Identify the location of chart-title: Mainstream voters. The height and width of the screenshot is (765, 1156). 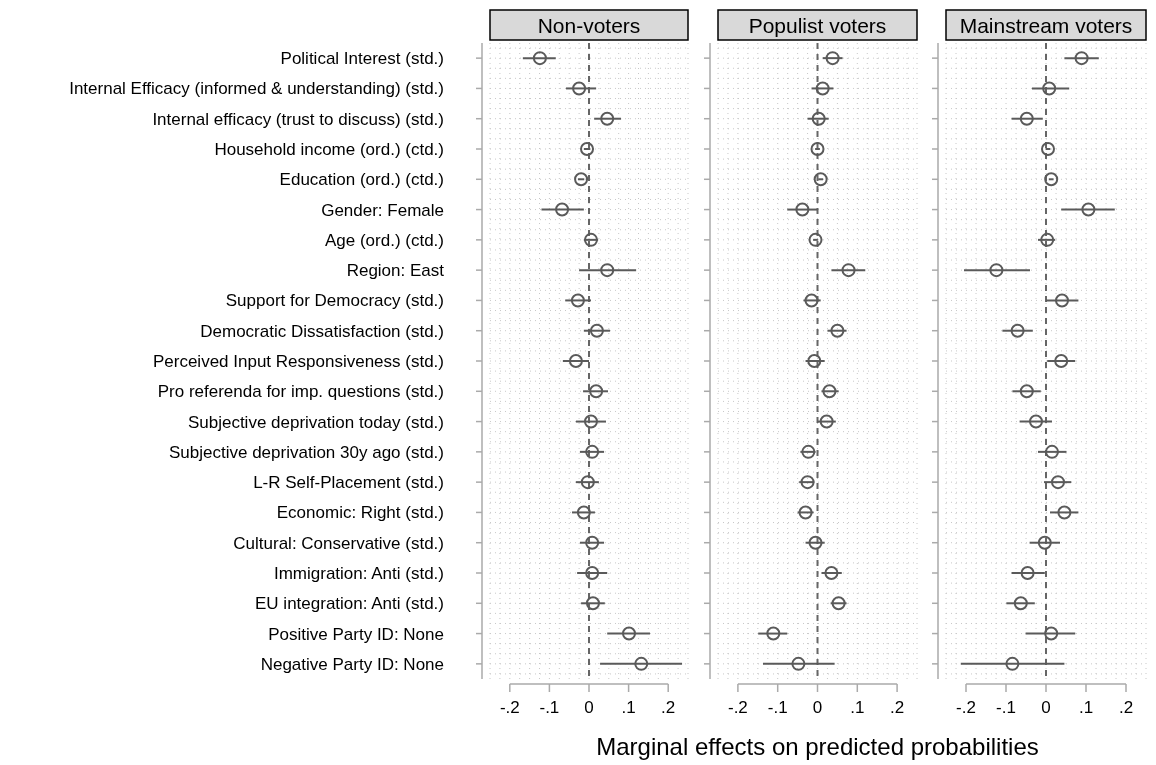
(1046, 25).